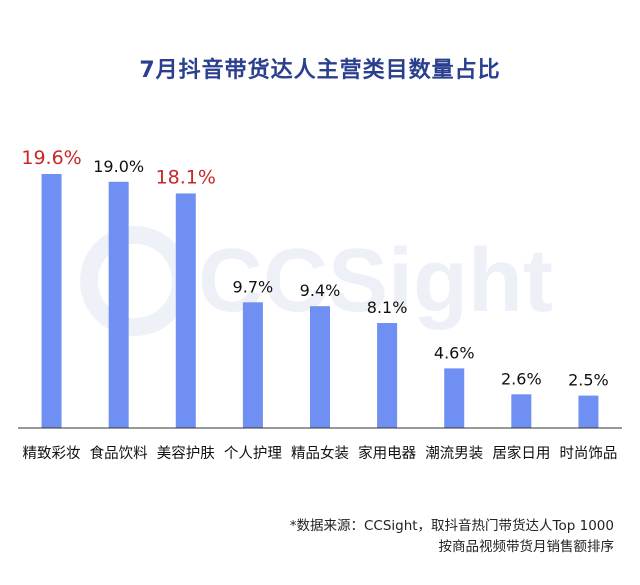  Describe the element at coordinates (588, 380) in the screenshot. I see `value-label-9: 2.5%` at that location.